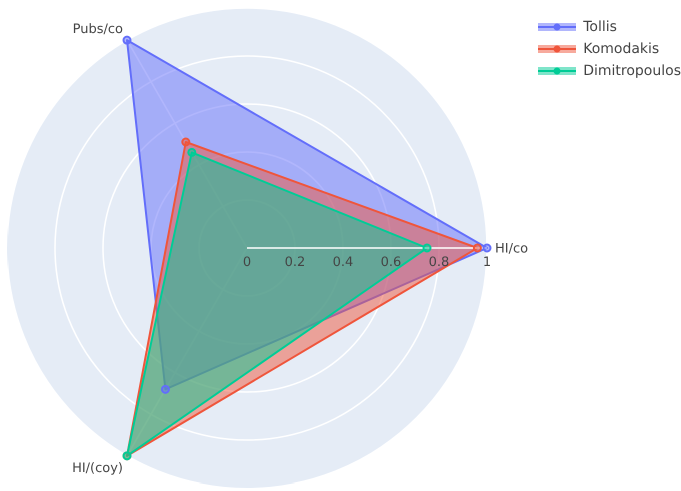 The width and height of the screenshot is (681, 491). What do you see at coordinates (98, 30) in the screenshot?
I see `spoke-label: Pubs/co` at bounding box center [98, 30].